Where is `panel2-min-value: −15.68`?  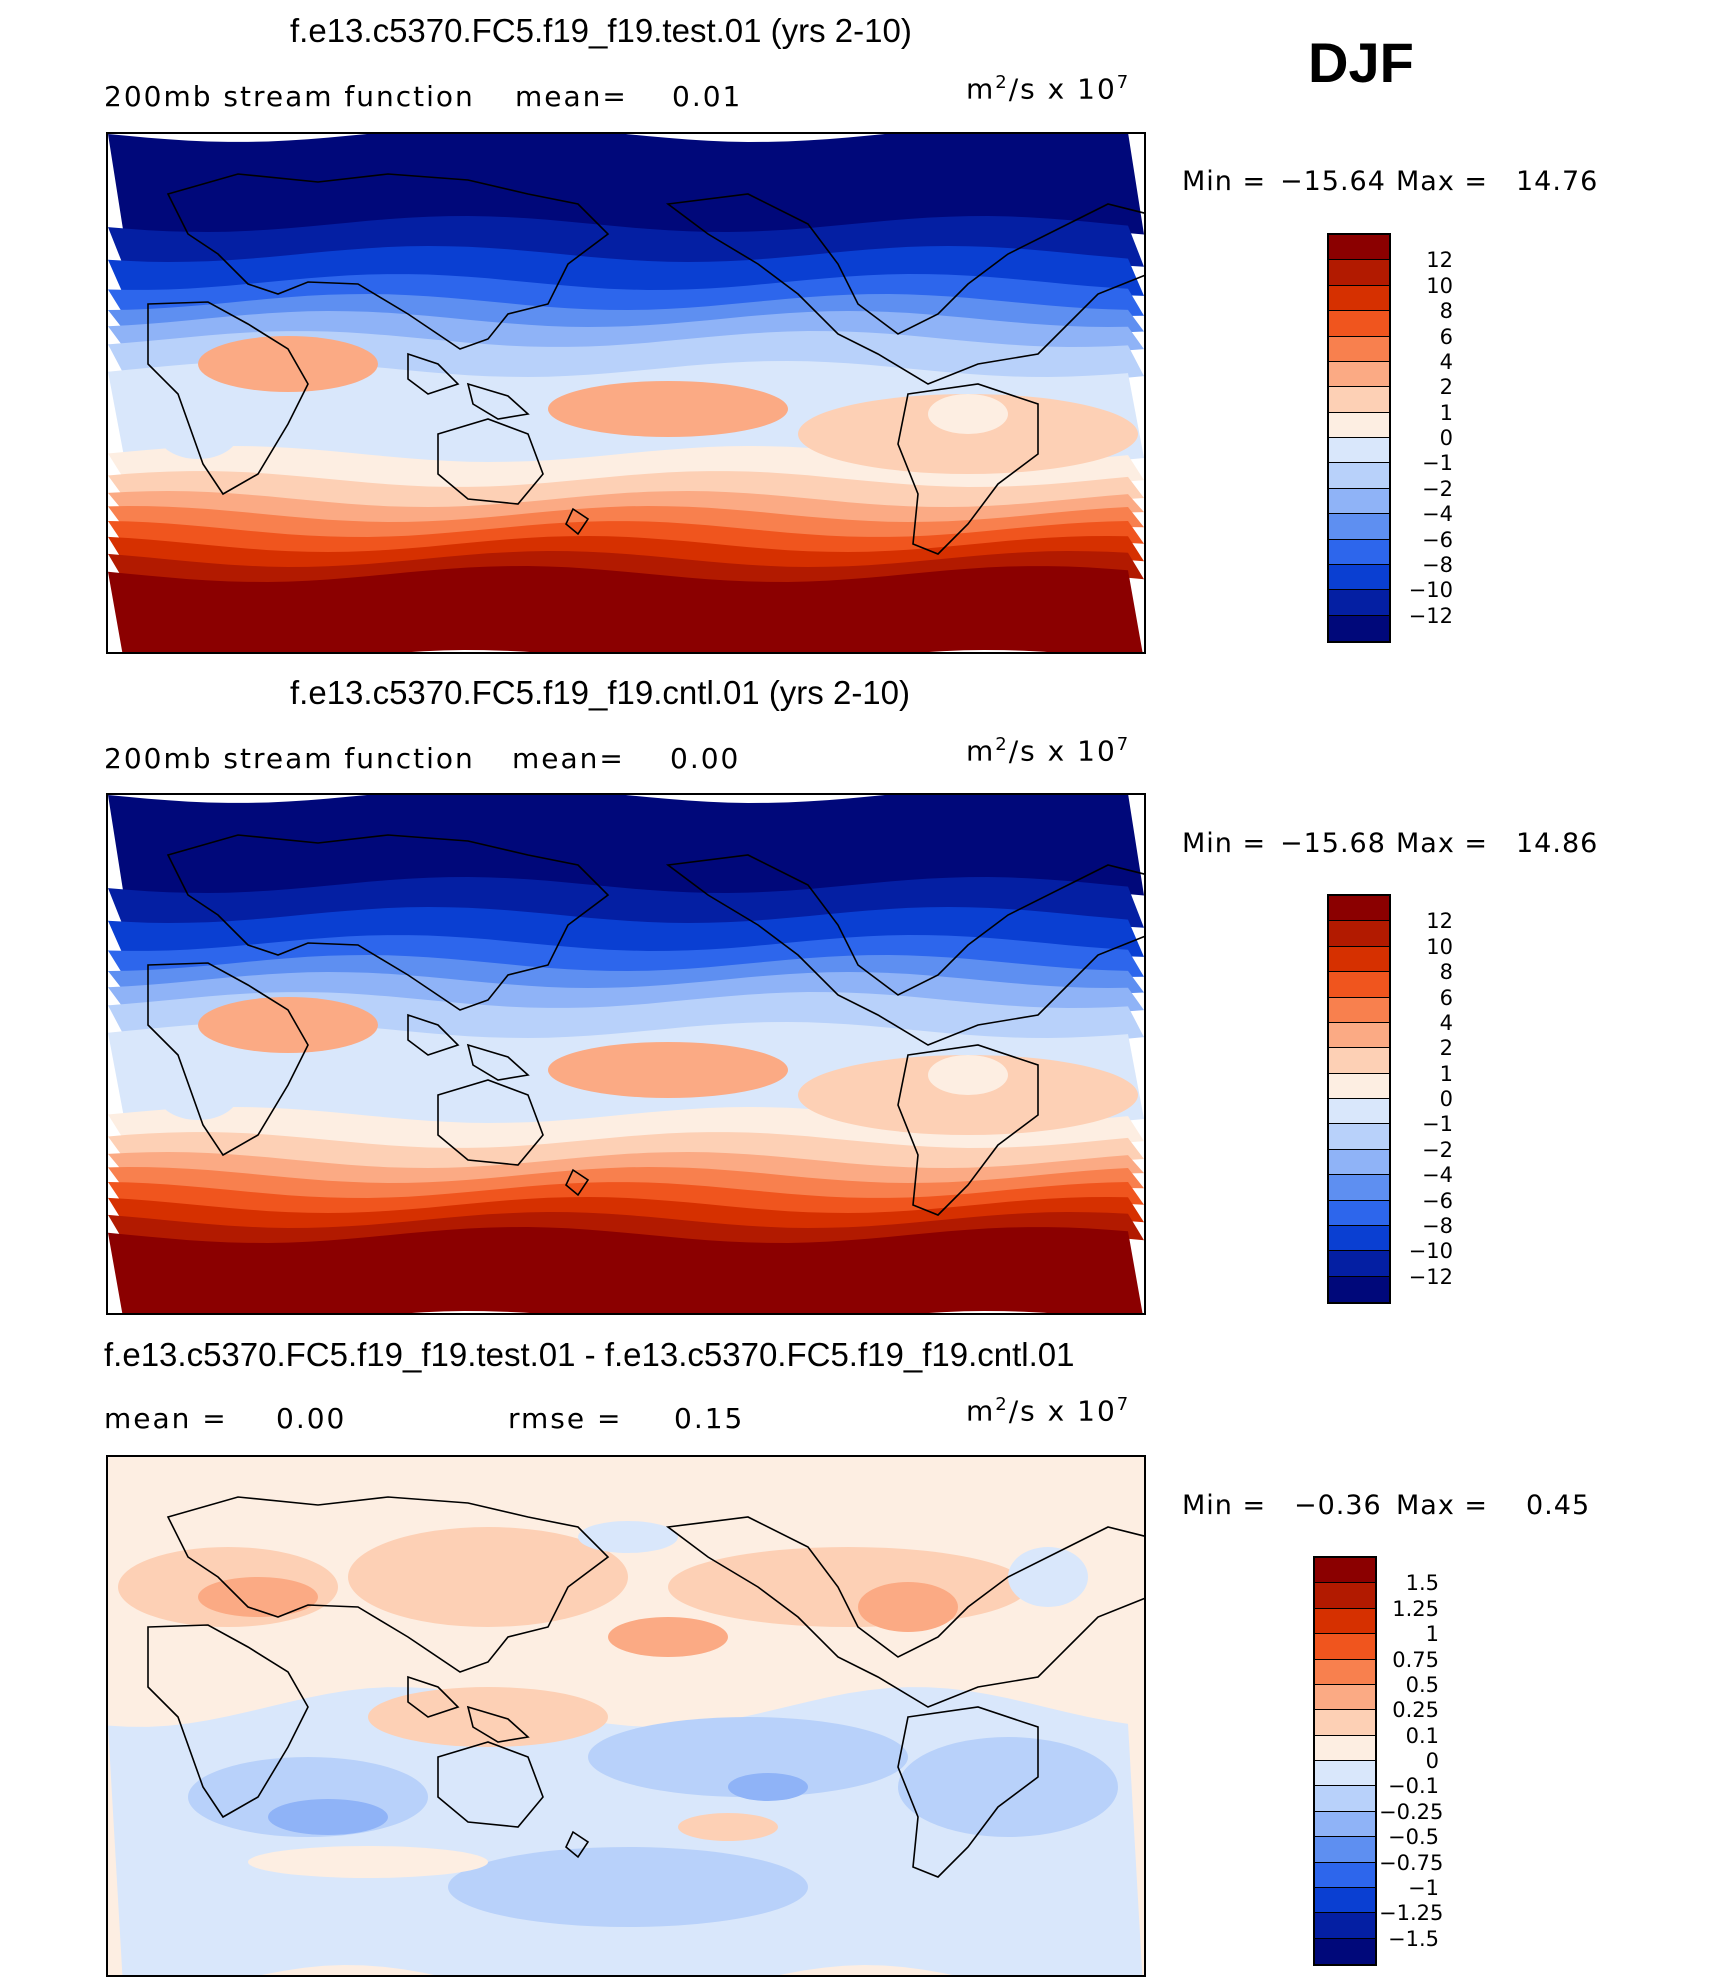
panel2-min-value: −15.68 is located at coordinates (1333, 843).